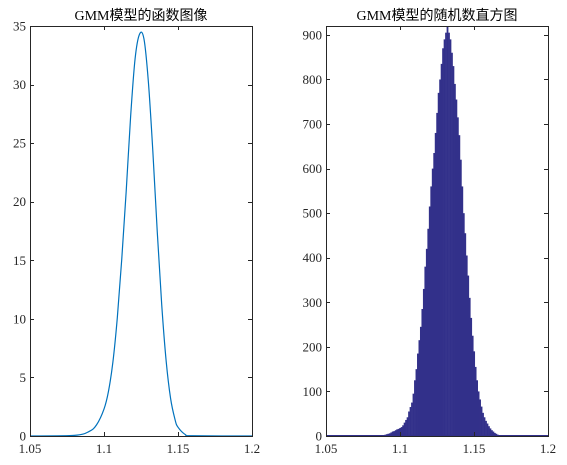 The width and height of the screenshot is (567, 465). Describe the element at coordinates (19, 201) in the screenshot. I see `line-chart-y-tick-label: 20` at that location.